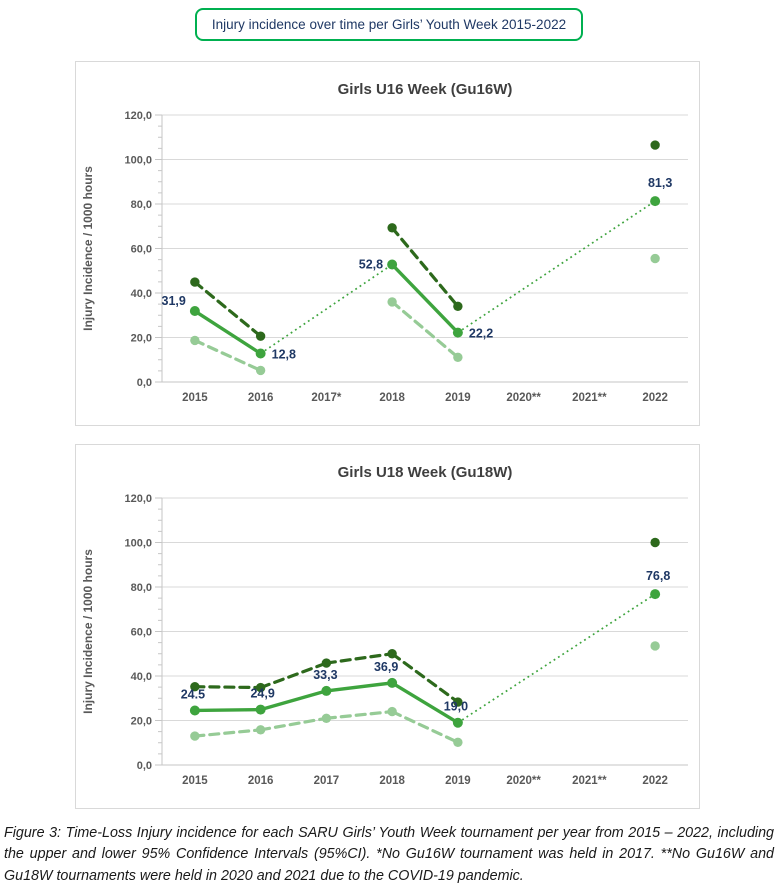 This screenshot has height=888, width=778. Describe the element at coordinates (658, 576) in the screenshot. I see `svg-text: 76,8` at that location.